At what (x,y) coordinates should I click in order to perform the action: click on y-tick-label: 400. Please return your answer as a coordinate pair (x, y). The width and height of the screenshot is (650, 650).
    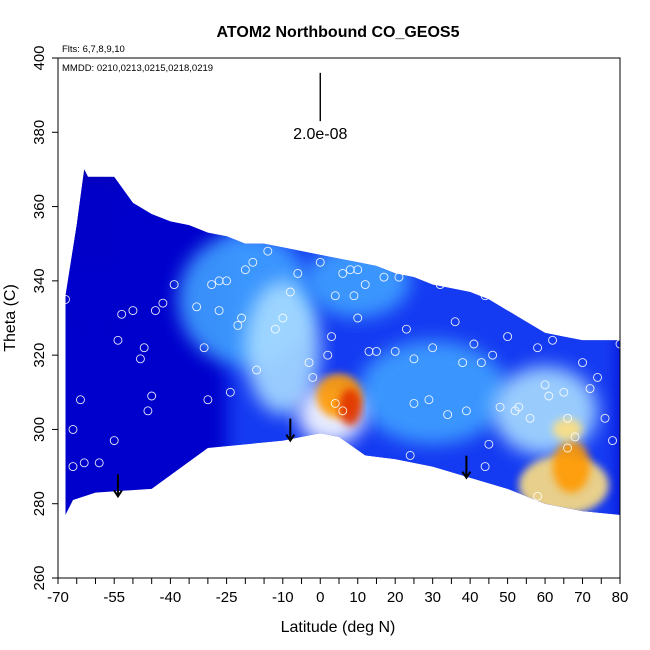
    Looking at the image, I should click on (39, 57).